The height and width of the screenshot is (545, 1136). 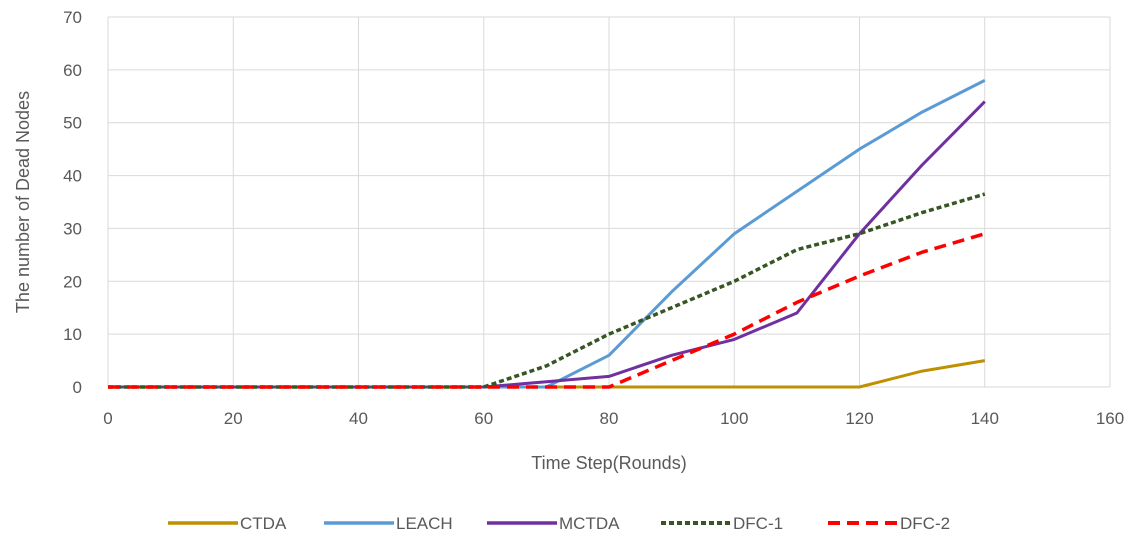 What do you see at coordinates (589, 523) in the screenshot?
I see `legend-label: MCTDA` at bounding box center [589, 523].